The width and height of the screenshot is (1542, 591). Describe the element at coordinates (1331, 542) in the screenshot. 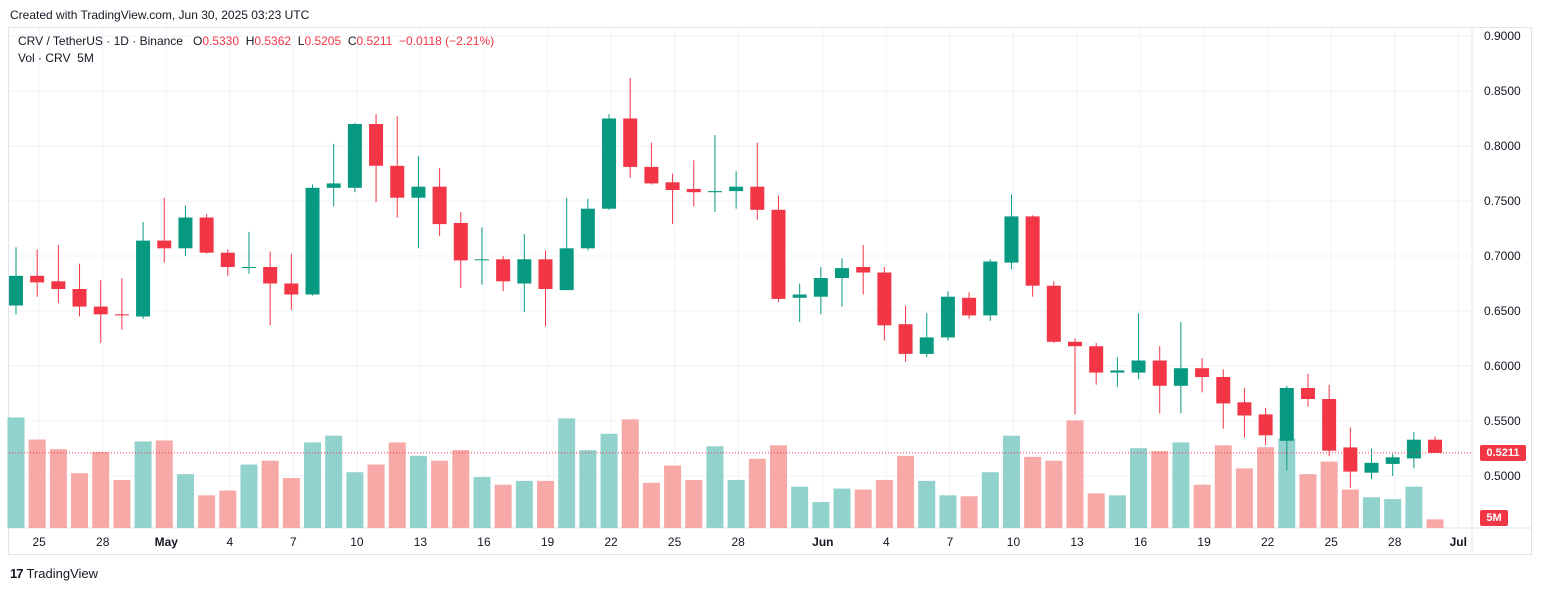

I see `x-tick-label: 25` at that location.